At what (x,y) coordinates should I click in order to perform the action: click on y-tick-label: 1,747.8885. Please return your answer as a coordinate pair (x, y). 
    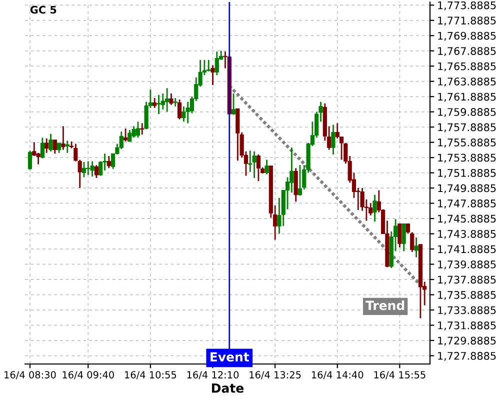
    Looking at the image, I should click on (467, 204).